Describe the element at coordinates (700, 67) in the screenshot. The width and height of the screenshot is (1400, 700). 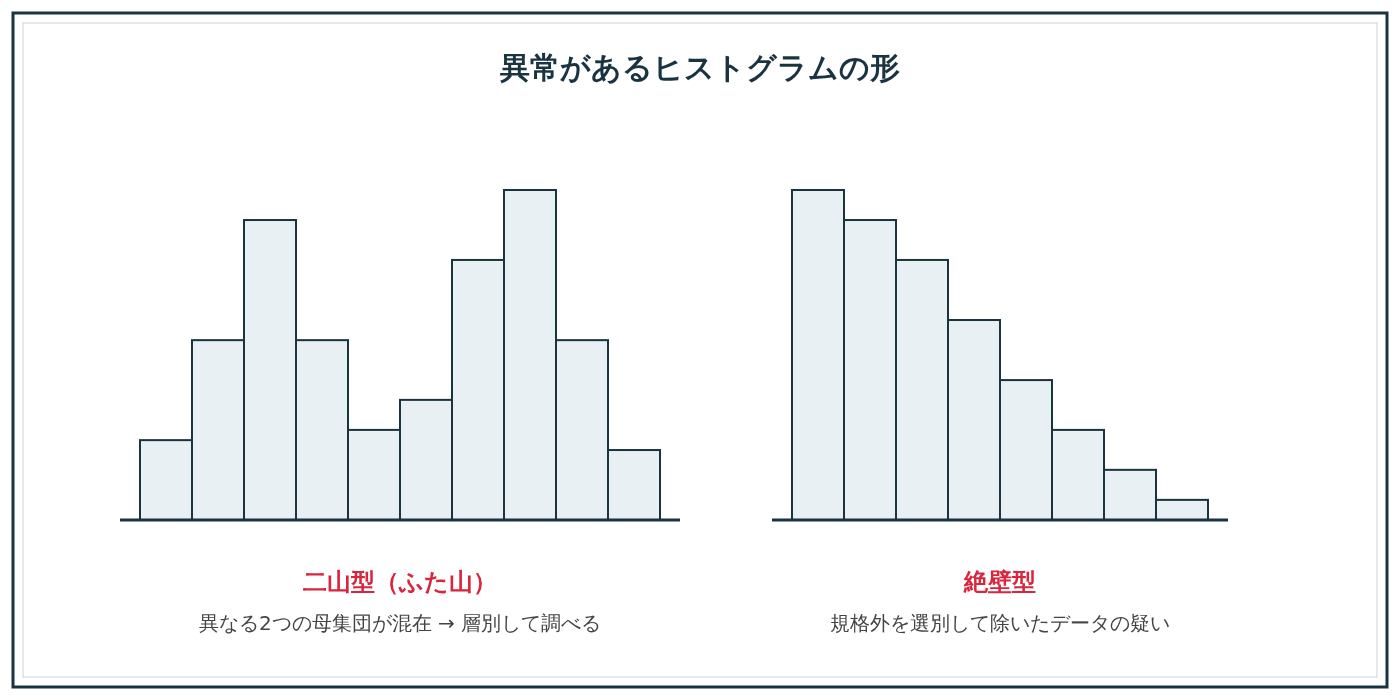
I see `text: 異常があるヒストグラムの形` at that location.